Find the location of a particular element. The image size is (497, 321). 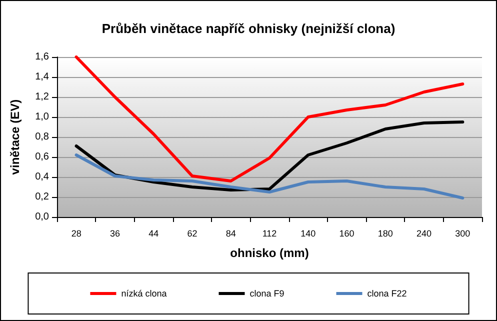

x-tick-label: 62 is located at coordinates (192, 233).